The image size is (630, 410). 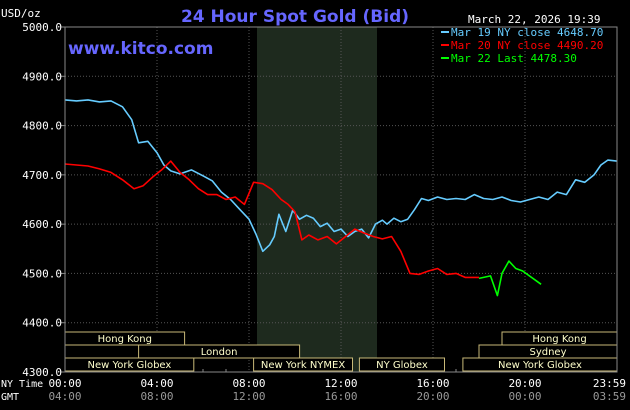 I want to click on x-tick-label-nytime: 12:00, so click(x=340, y=383).